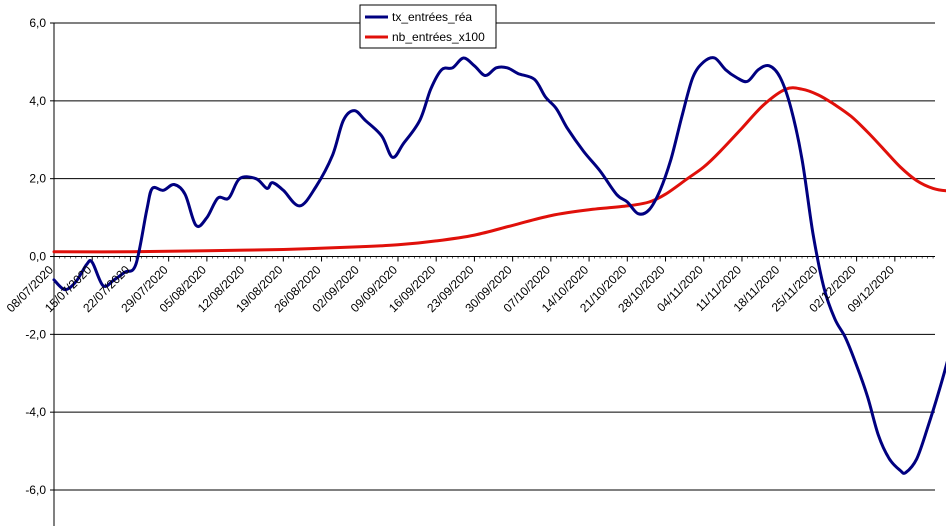 This screenshot has width=946, height=526. I want to click on legend-label-nb-entrees-x100: nb_entrées_x100, so click(438, 37).